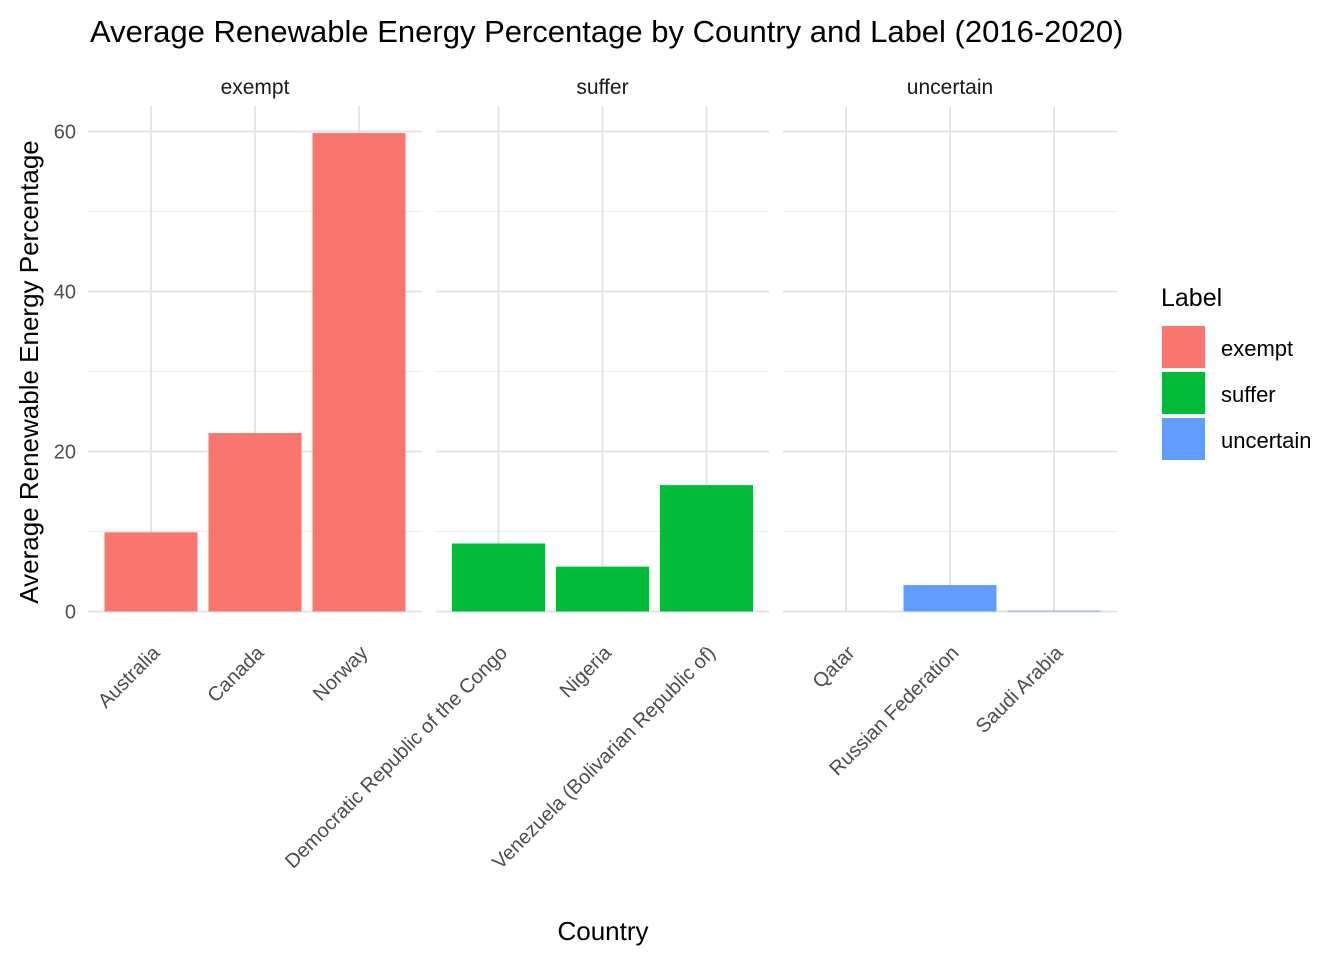 The width and height of the screenshot is (1344, 965). What do you see at coordinates (236, 674) in the screenshot?
I see `x-tick-label: Canada` at bounding box center [236, 674].